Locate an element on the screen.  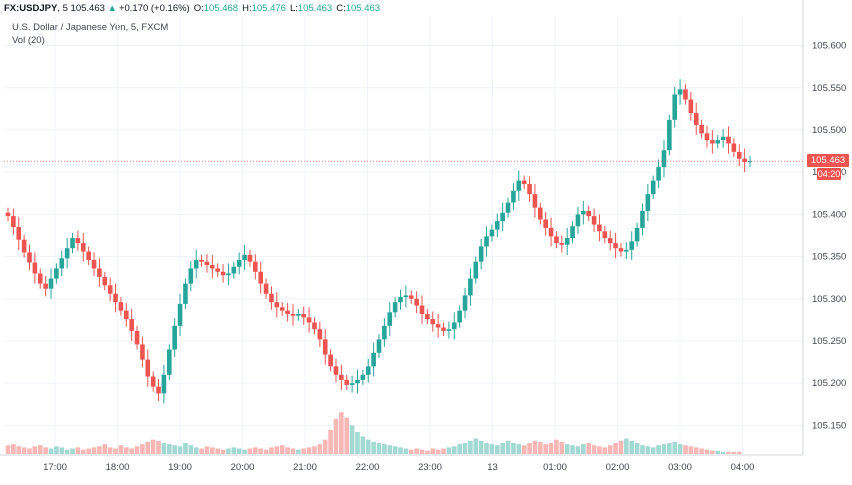
symbol-interval: 5 is located at coordinates (65, 8).